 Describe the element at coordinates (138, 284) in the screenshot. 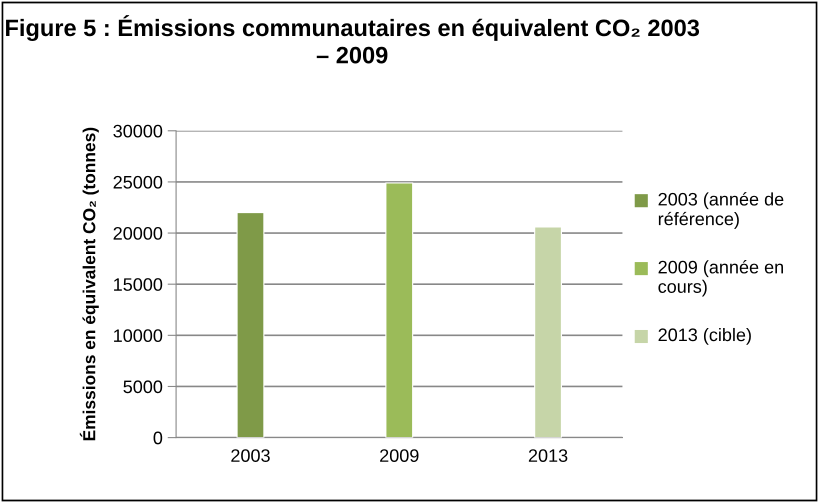

I see `y-tick-label: 15000` at that location.